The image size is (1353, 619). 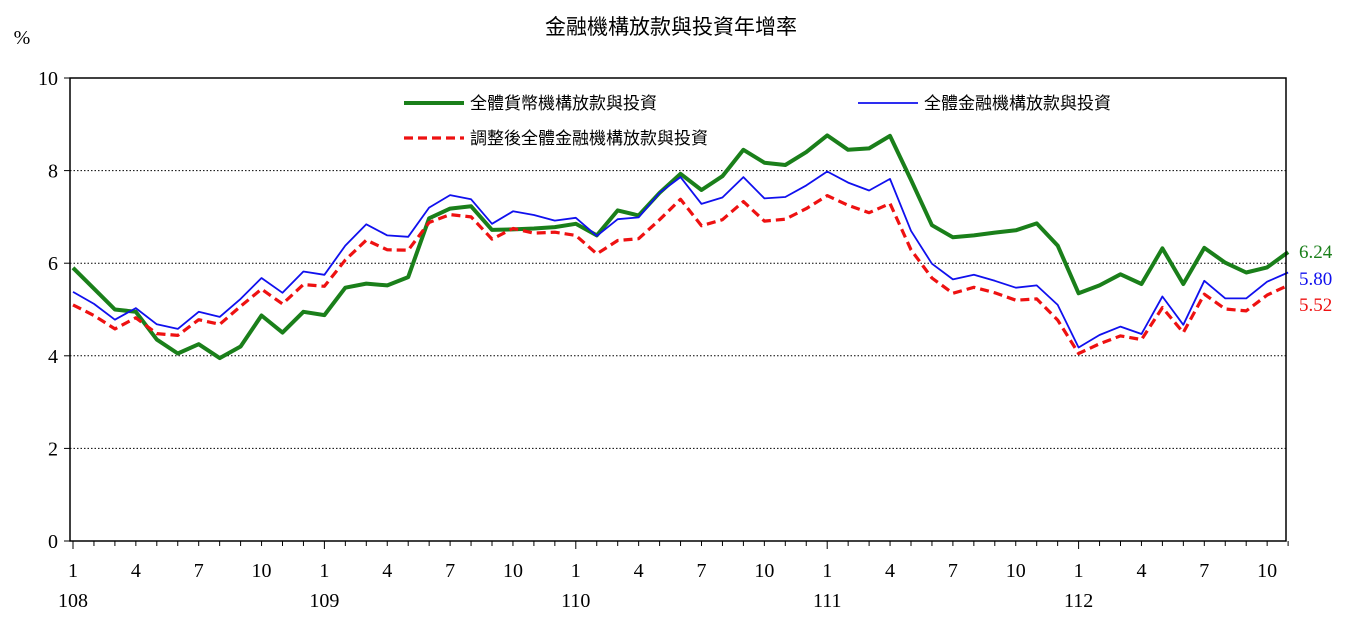 What do you see at coordinates (827, 601) in the screenshot?
I see `x-year-label: 111` at bounding box center [827, 601].